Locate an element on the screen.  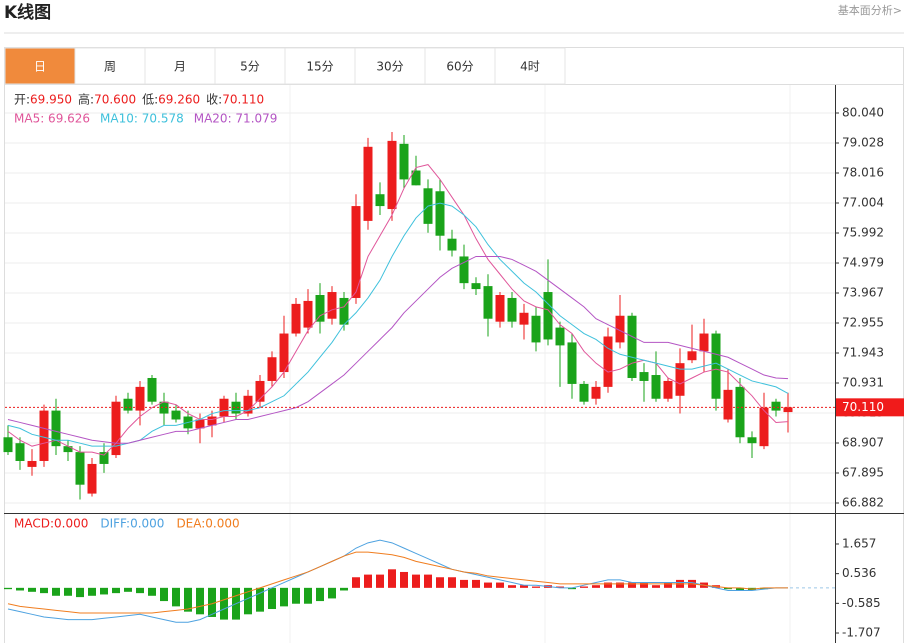
tab-label: 月 is located at coordinates (180, 67).